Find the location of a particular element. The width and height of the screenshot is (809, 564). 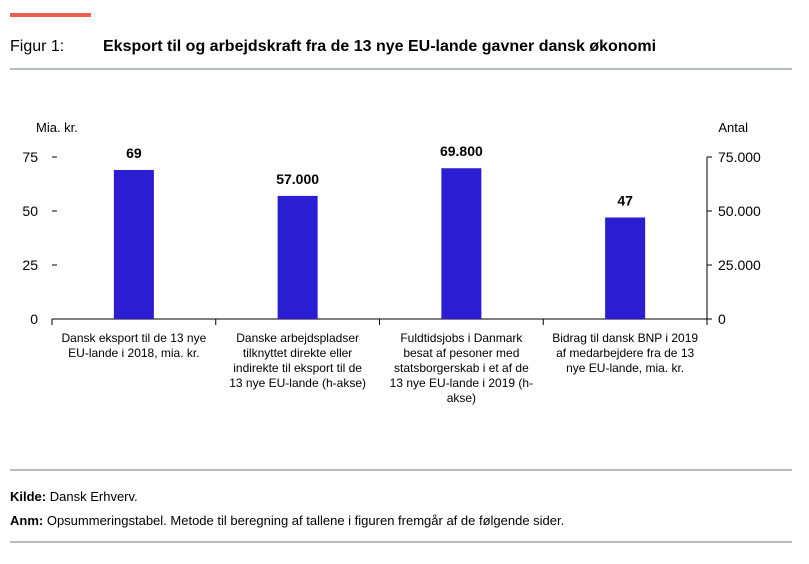

right-tick-label: 0 is located at coordinates (722, 319).